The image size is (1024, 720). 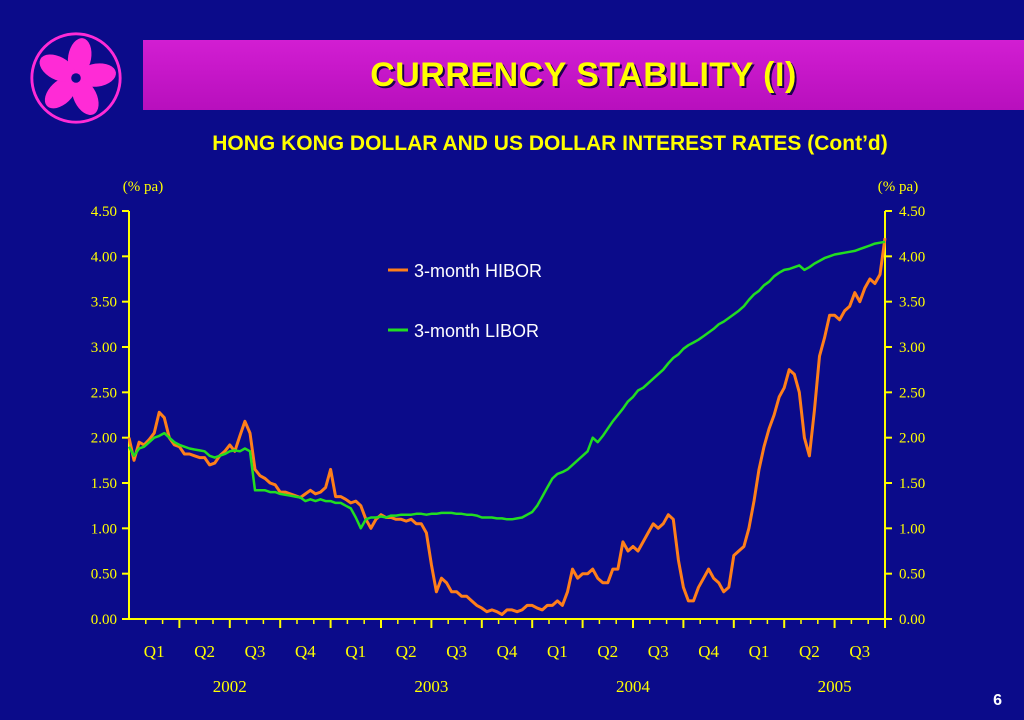 I want to click on x-year-label: 2004, so click(x=633, y=686).